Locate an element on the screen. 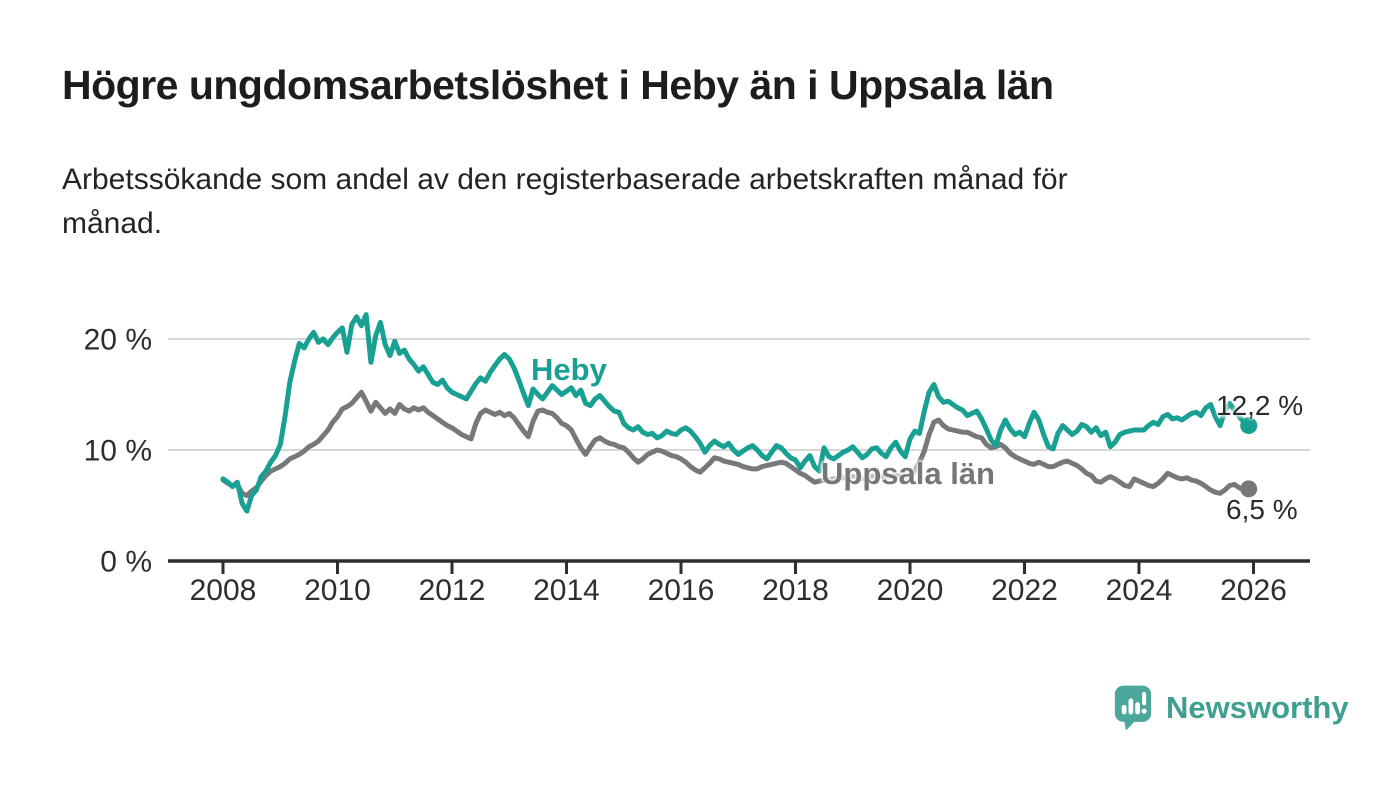 The height and width of the screenshot is (794, 1400). y-tick-label: 0 % is located at coordinates (126, 562).